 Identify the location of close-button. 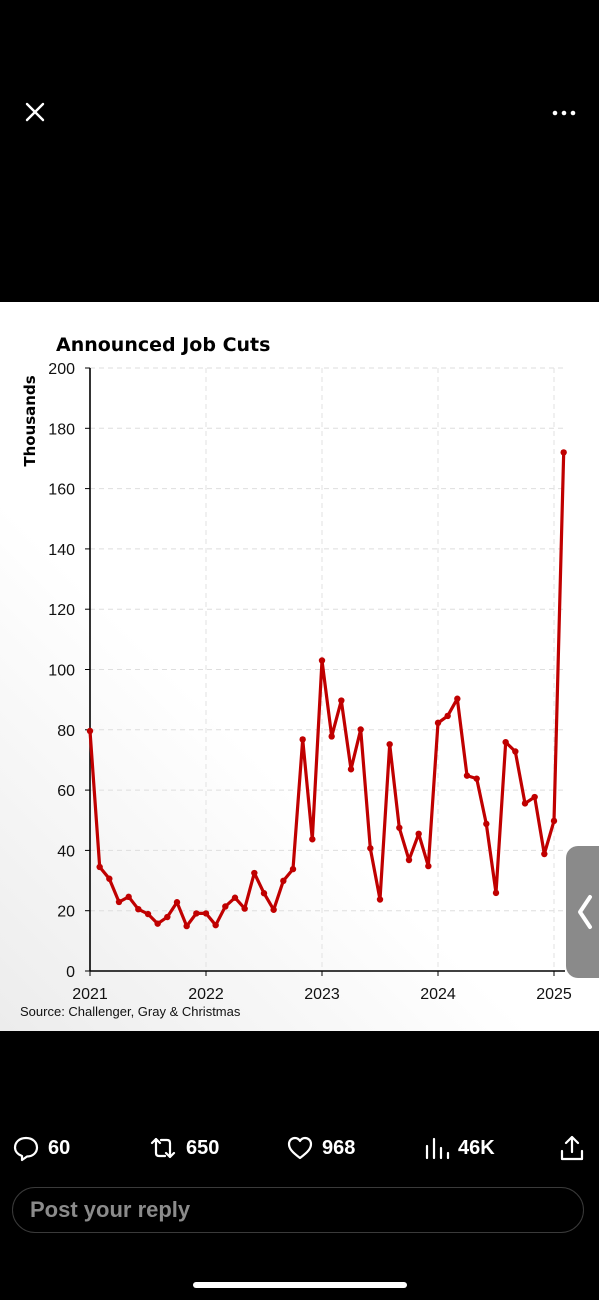
(35, 113).